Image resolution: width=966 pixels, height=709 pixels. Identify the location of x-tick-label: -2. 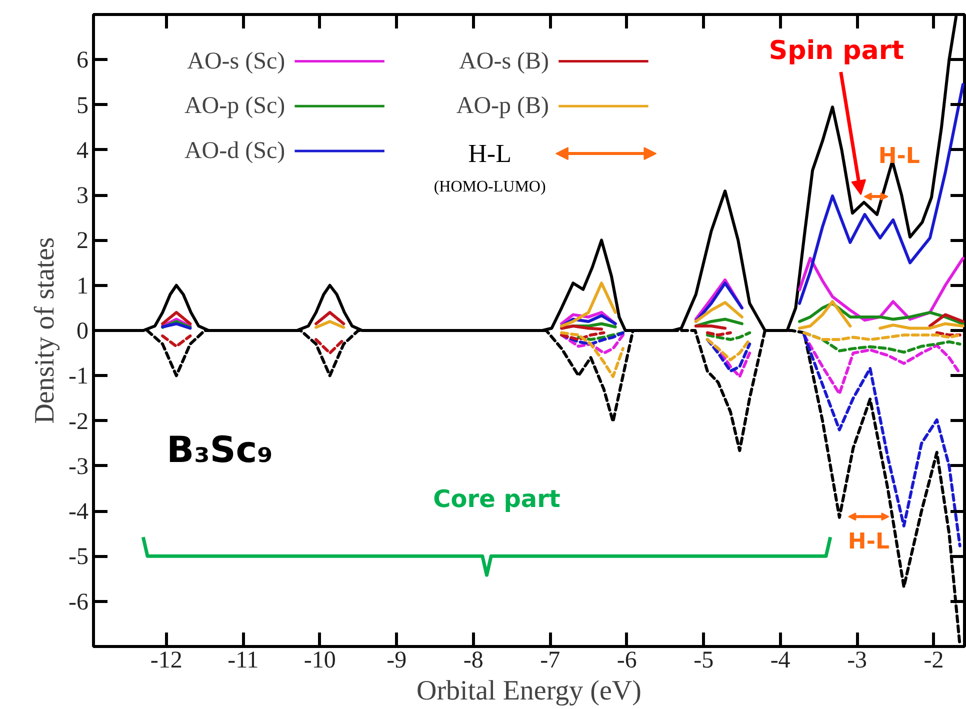
(934, 661).